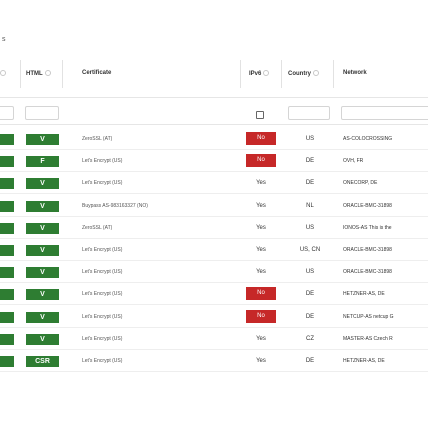  I want to click on filter-input-country, so click(309, 113).